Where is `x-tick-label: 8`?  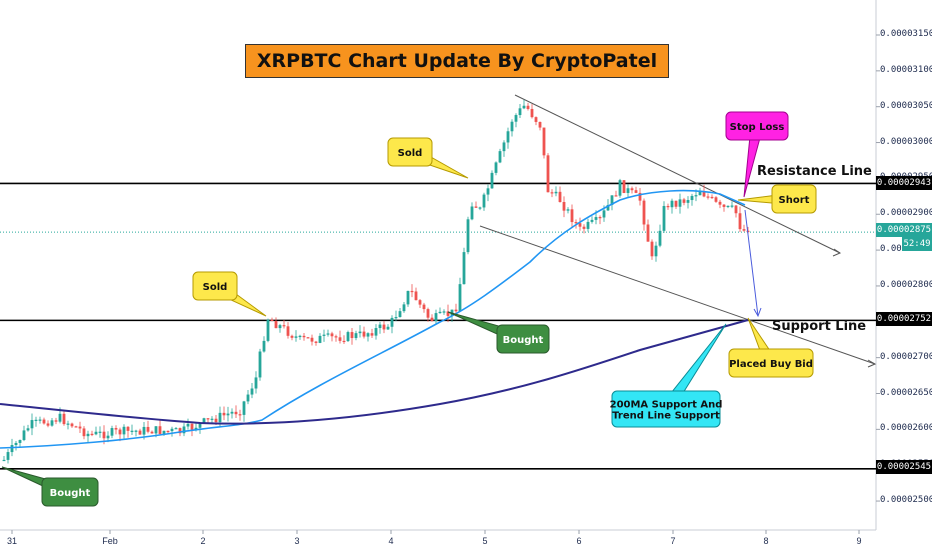 x-tick-label: 8 is located at coordinates (766, 541).